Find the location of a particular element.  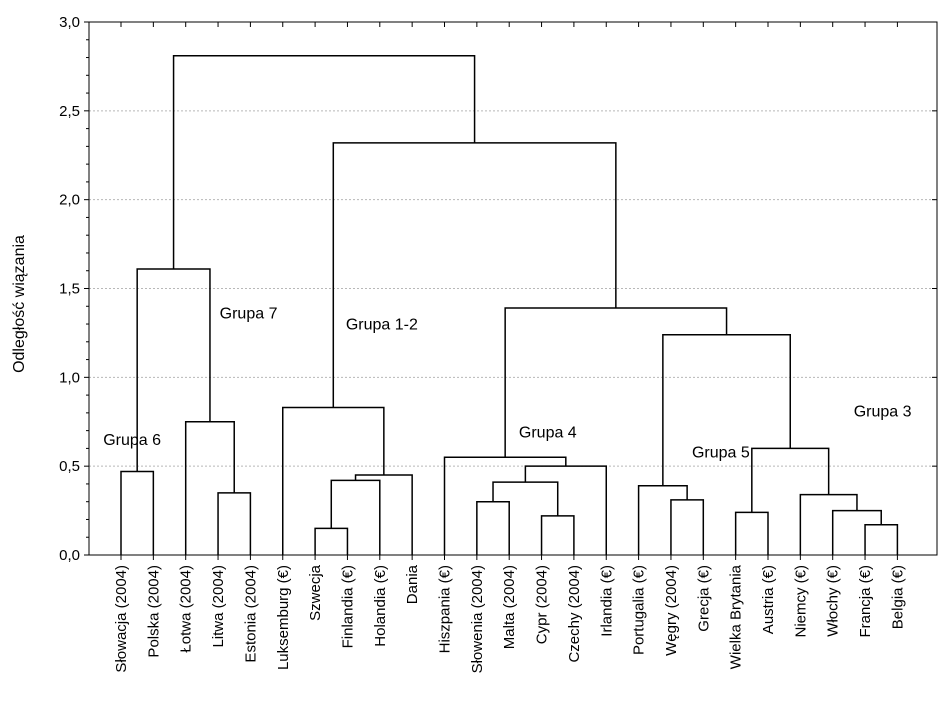

dendrogram-link-m22 is located at coordinates (474, 275).